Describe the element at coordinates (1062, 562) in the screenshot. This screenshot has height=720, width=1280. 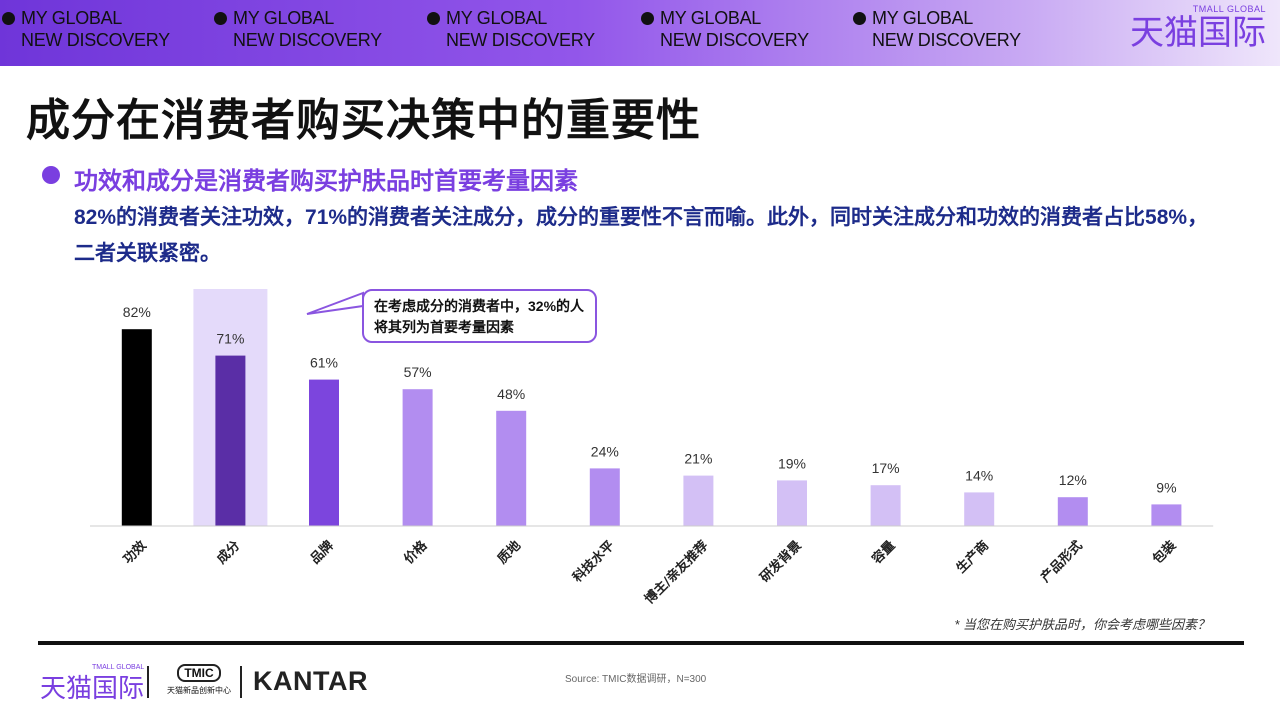
I see `category-label: 产品形式` at that location.